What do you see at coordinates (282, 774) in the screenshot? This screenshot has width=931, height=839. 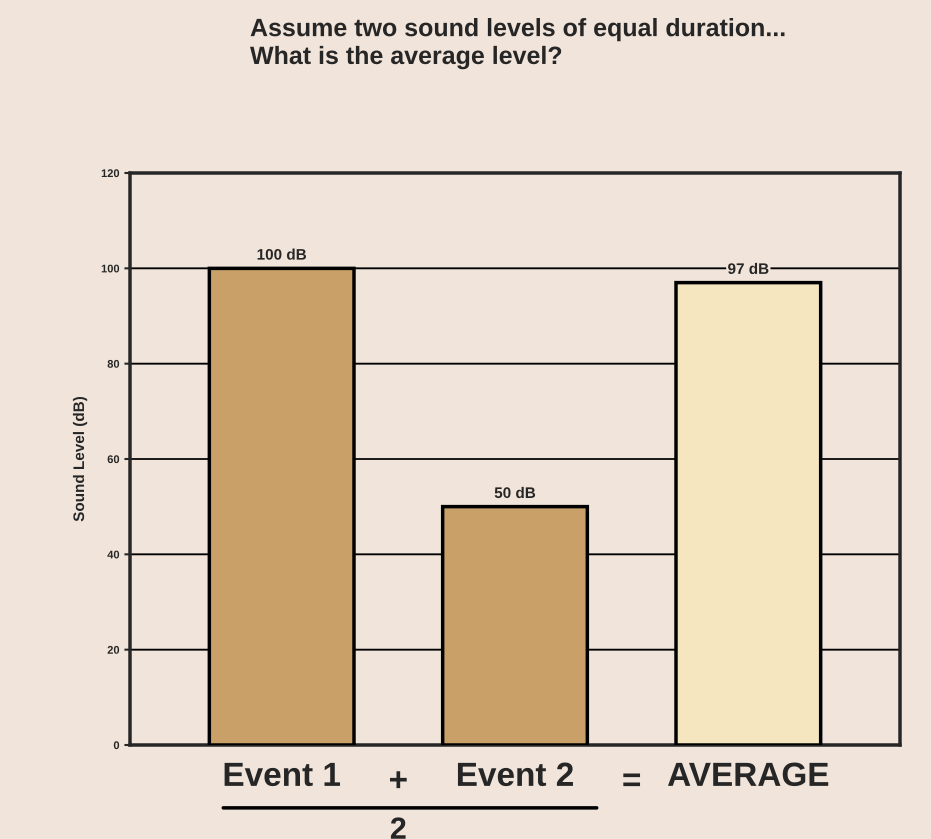 I see `x-tick-label: Event 1` at bounding box center [282, 774].